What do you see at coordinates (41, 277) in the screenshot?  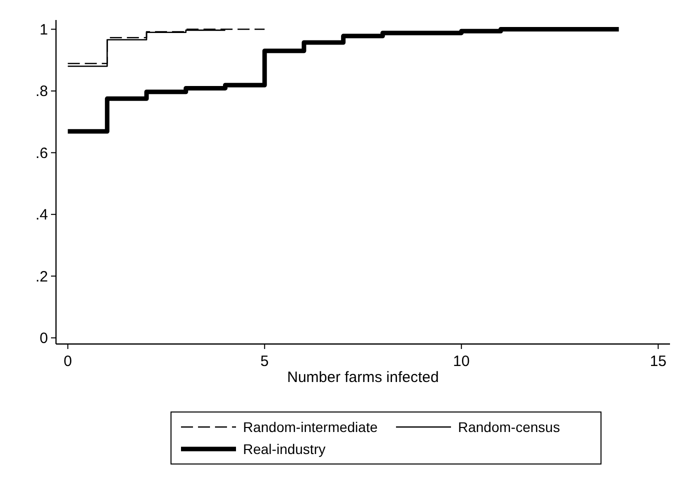 I see `y-tick-label: .2` at bounding box center [41, 277].